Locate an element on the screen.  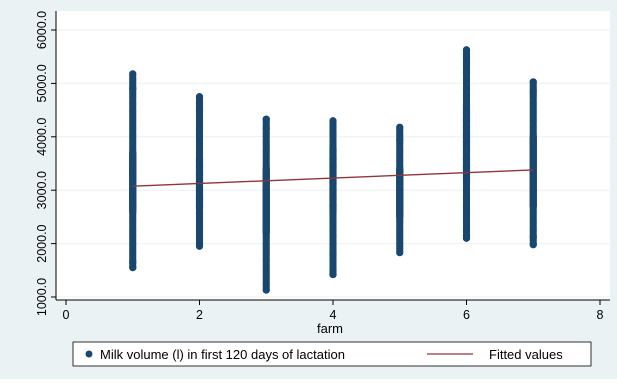
fitted-values-line is located at coordinates (333, 178).